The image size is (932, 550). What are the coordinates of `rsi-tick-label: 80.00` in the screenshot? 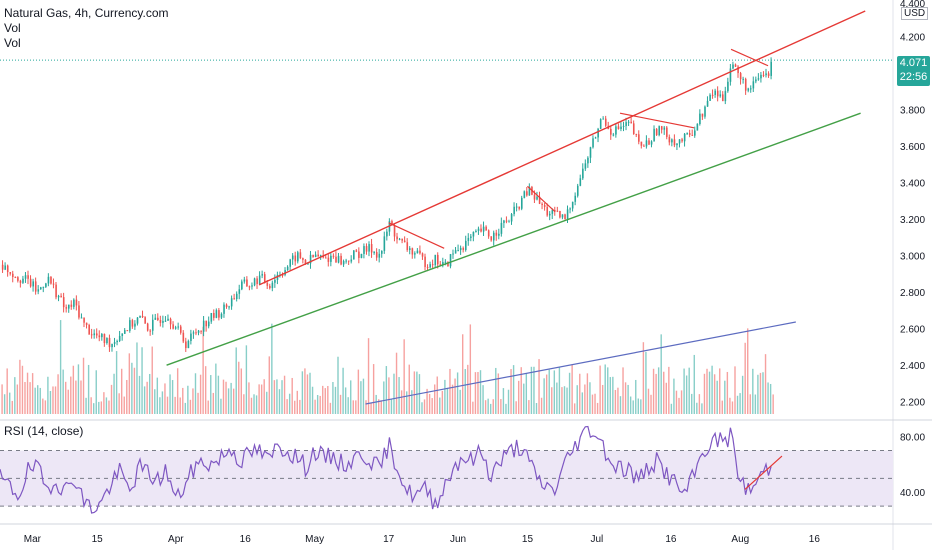 It's located at (912, 438).